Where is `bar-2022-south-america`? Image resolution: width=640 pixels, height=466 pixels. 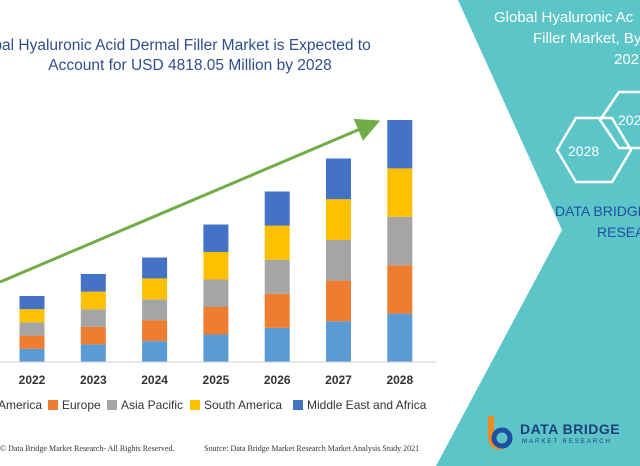
bar-2022-south-america is located at coordinates (32, 316).